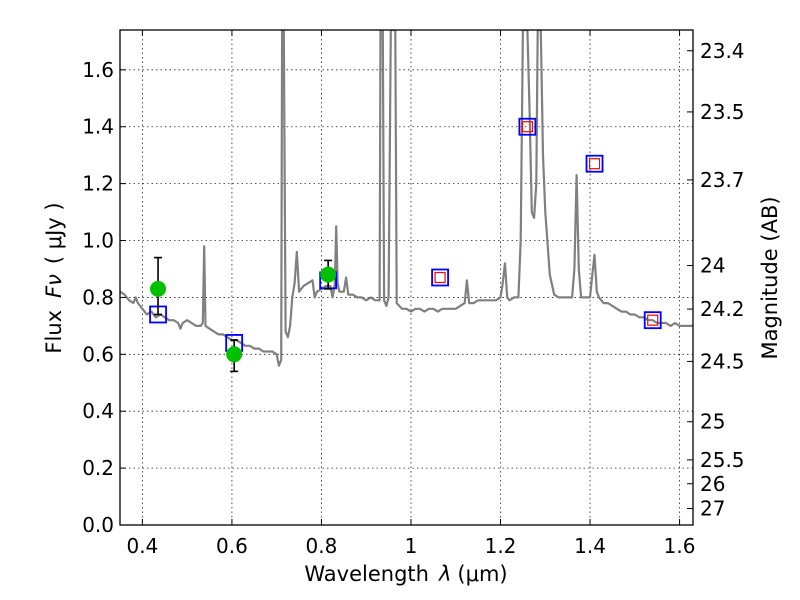  I want to click on y-axis-title: FluxFν( μJy ), so click(54, 277).